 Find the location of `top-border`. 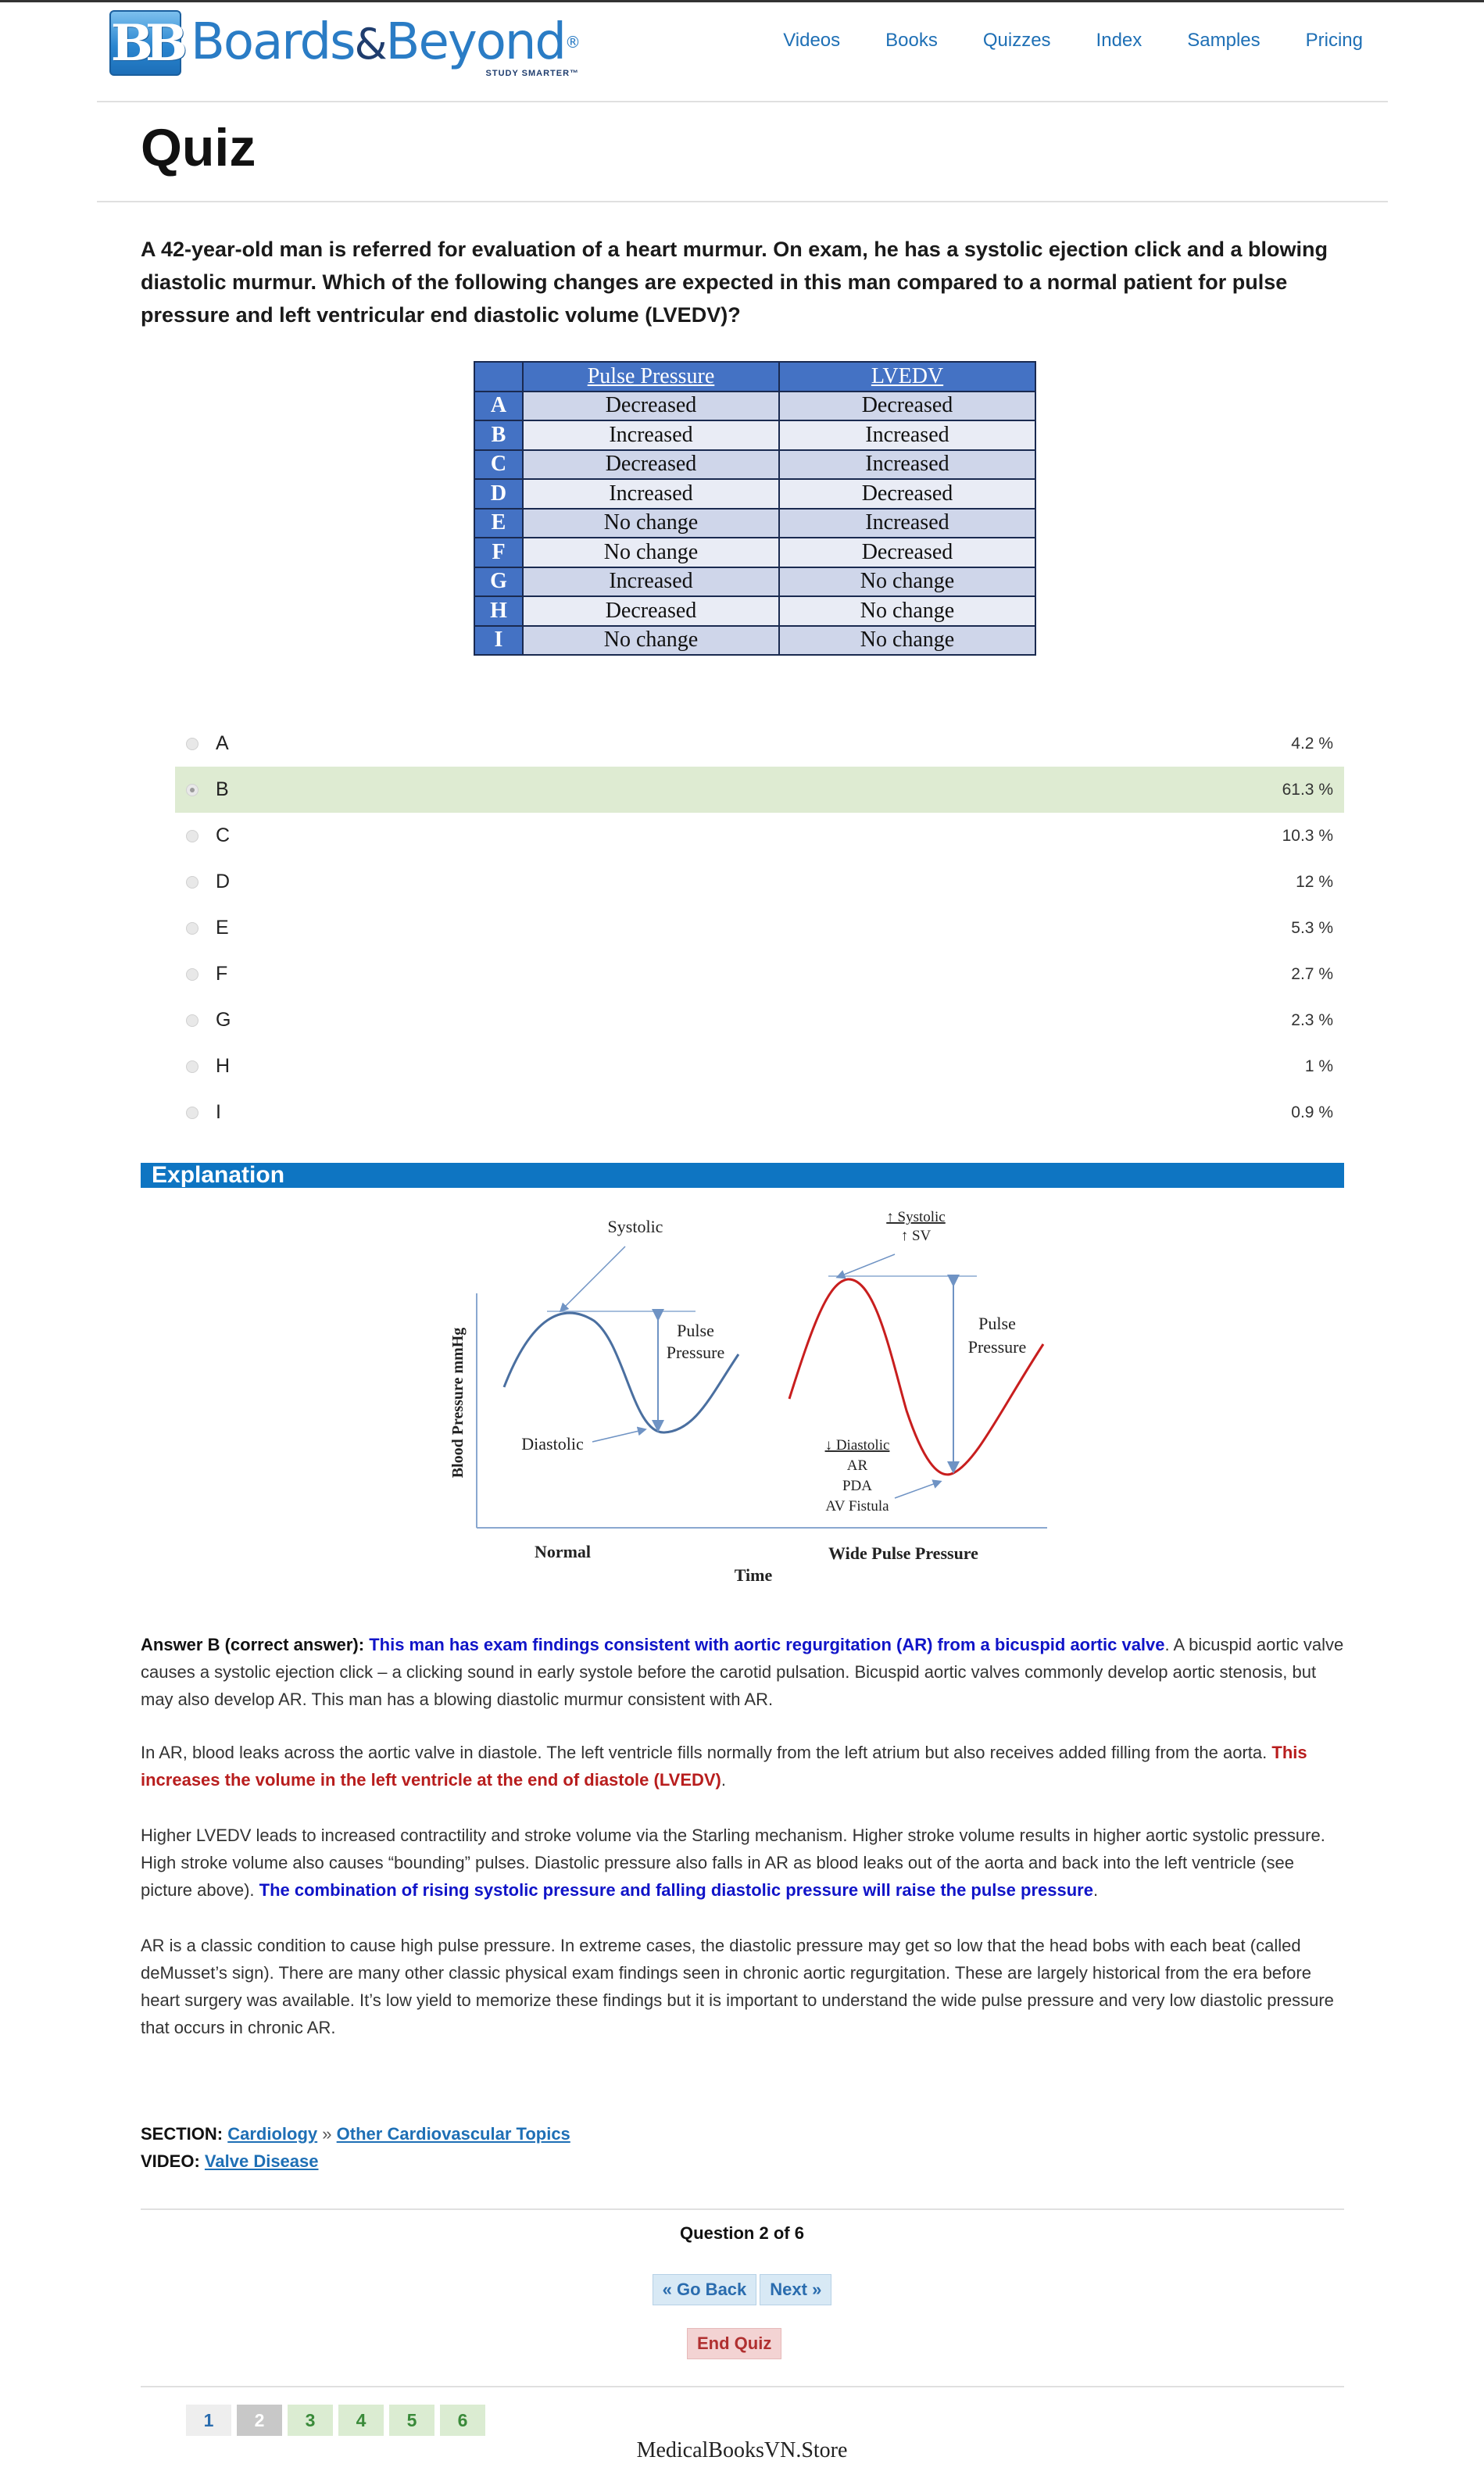

top-border is located at coordinates (742, 1).